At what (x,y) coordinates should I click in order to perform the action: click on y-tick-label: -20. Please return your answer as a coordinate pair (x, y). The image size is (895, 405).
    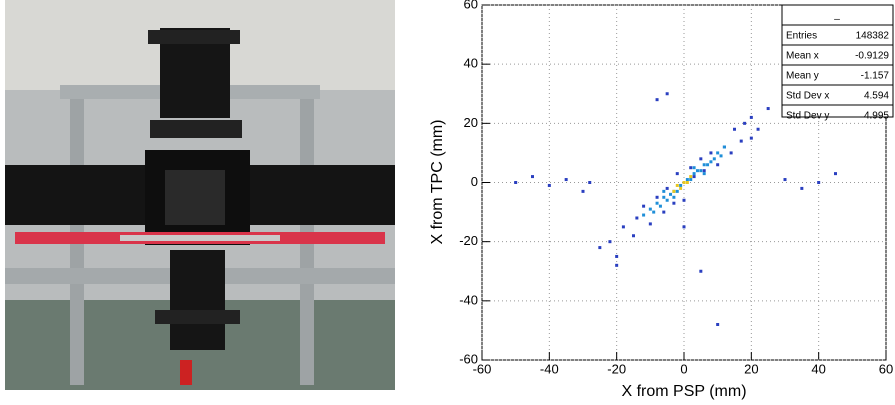
    Looking at the image, I should click on (468, 240).